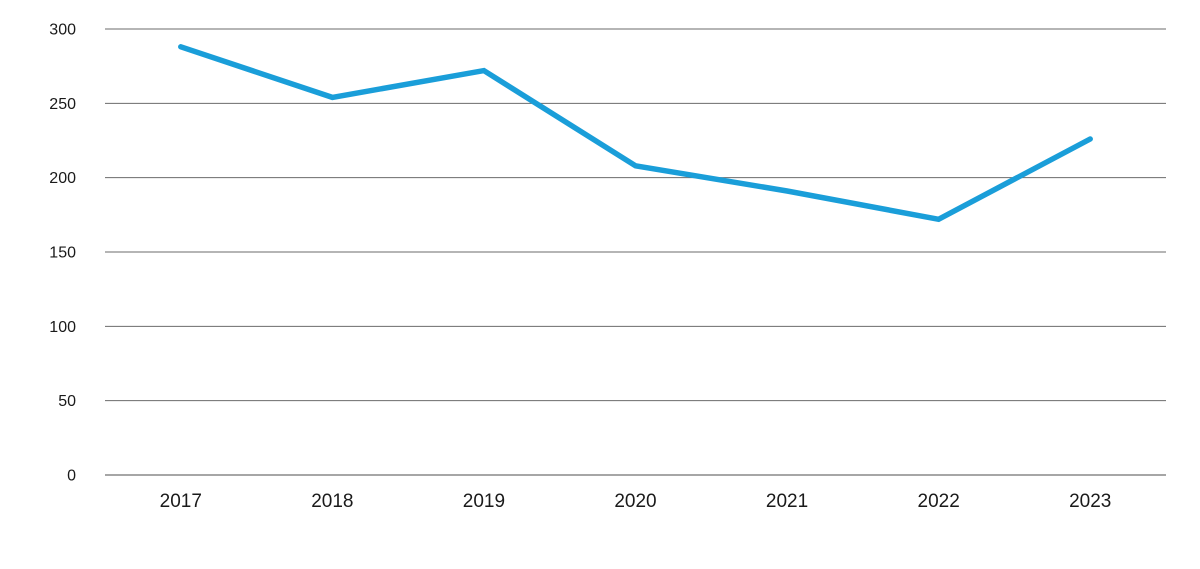  Describe the element at coordinates (62, 327) in the screenshot. I see `y-axis-tick-label: 100` at that location.